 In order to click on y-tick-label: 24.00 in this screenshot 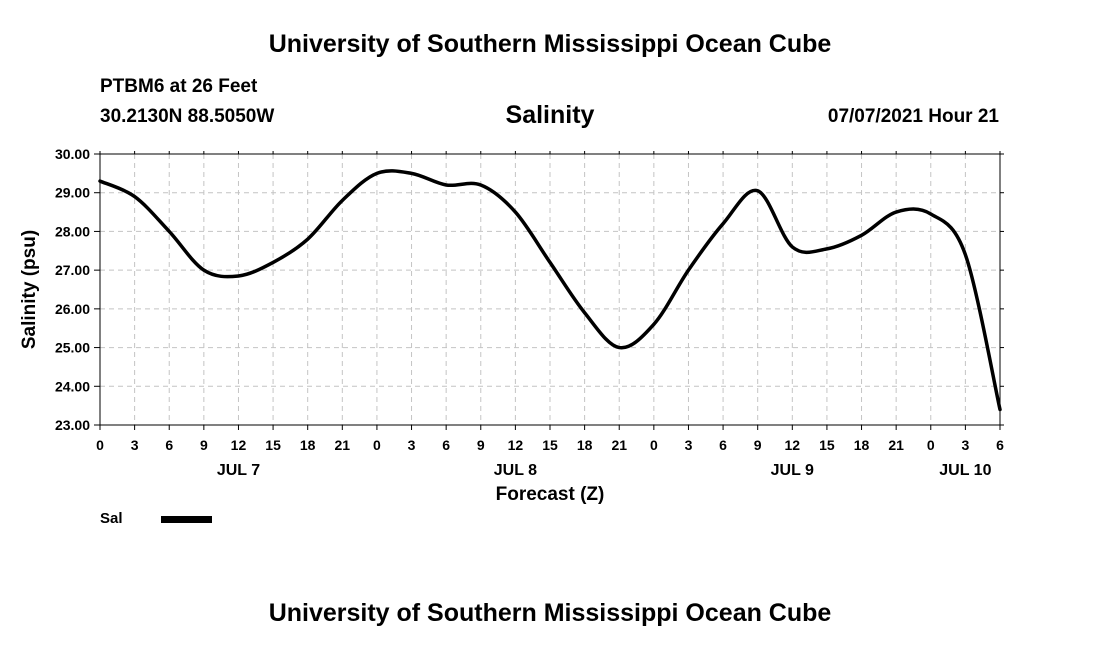, I will do `click(72, 386)`.